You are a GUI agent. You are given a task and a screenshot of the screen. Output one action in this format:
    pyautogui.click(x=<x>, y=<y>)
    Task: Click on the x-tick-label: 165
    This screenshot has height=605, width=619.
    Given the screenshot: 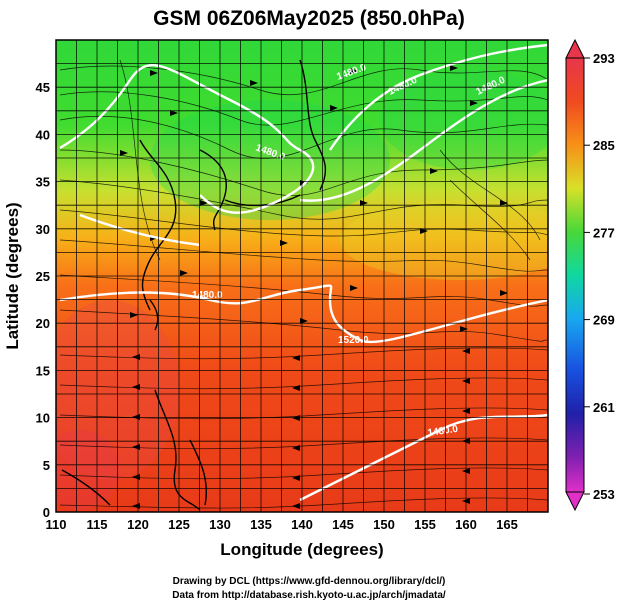 What is the action you would take?
    pyautogui.click(x=507, y=524)
    